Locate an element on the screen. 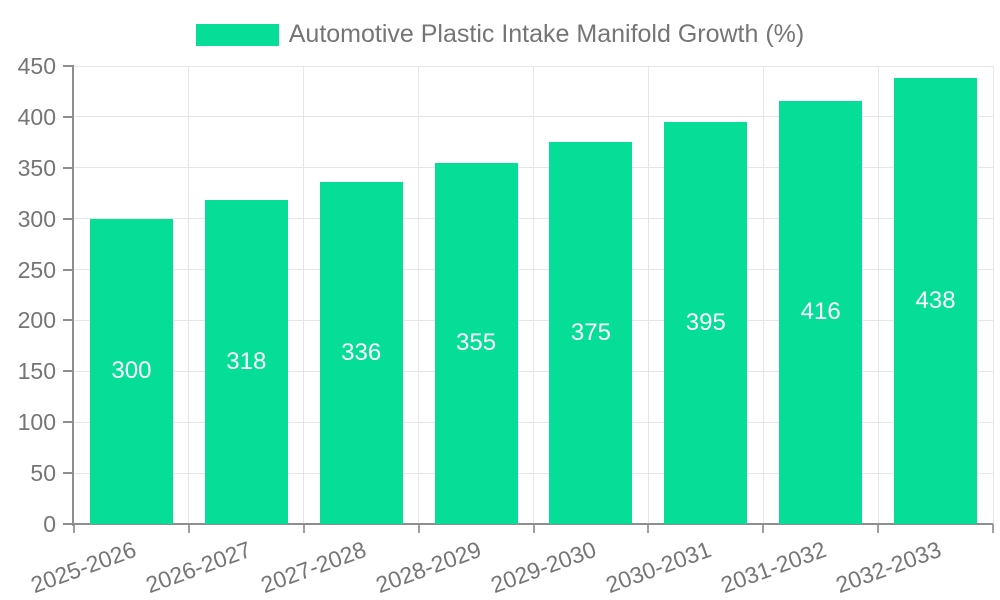  y-tick-label: 100 is located at coordinates (36, 422).